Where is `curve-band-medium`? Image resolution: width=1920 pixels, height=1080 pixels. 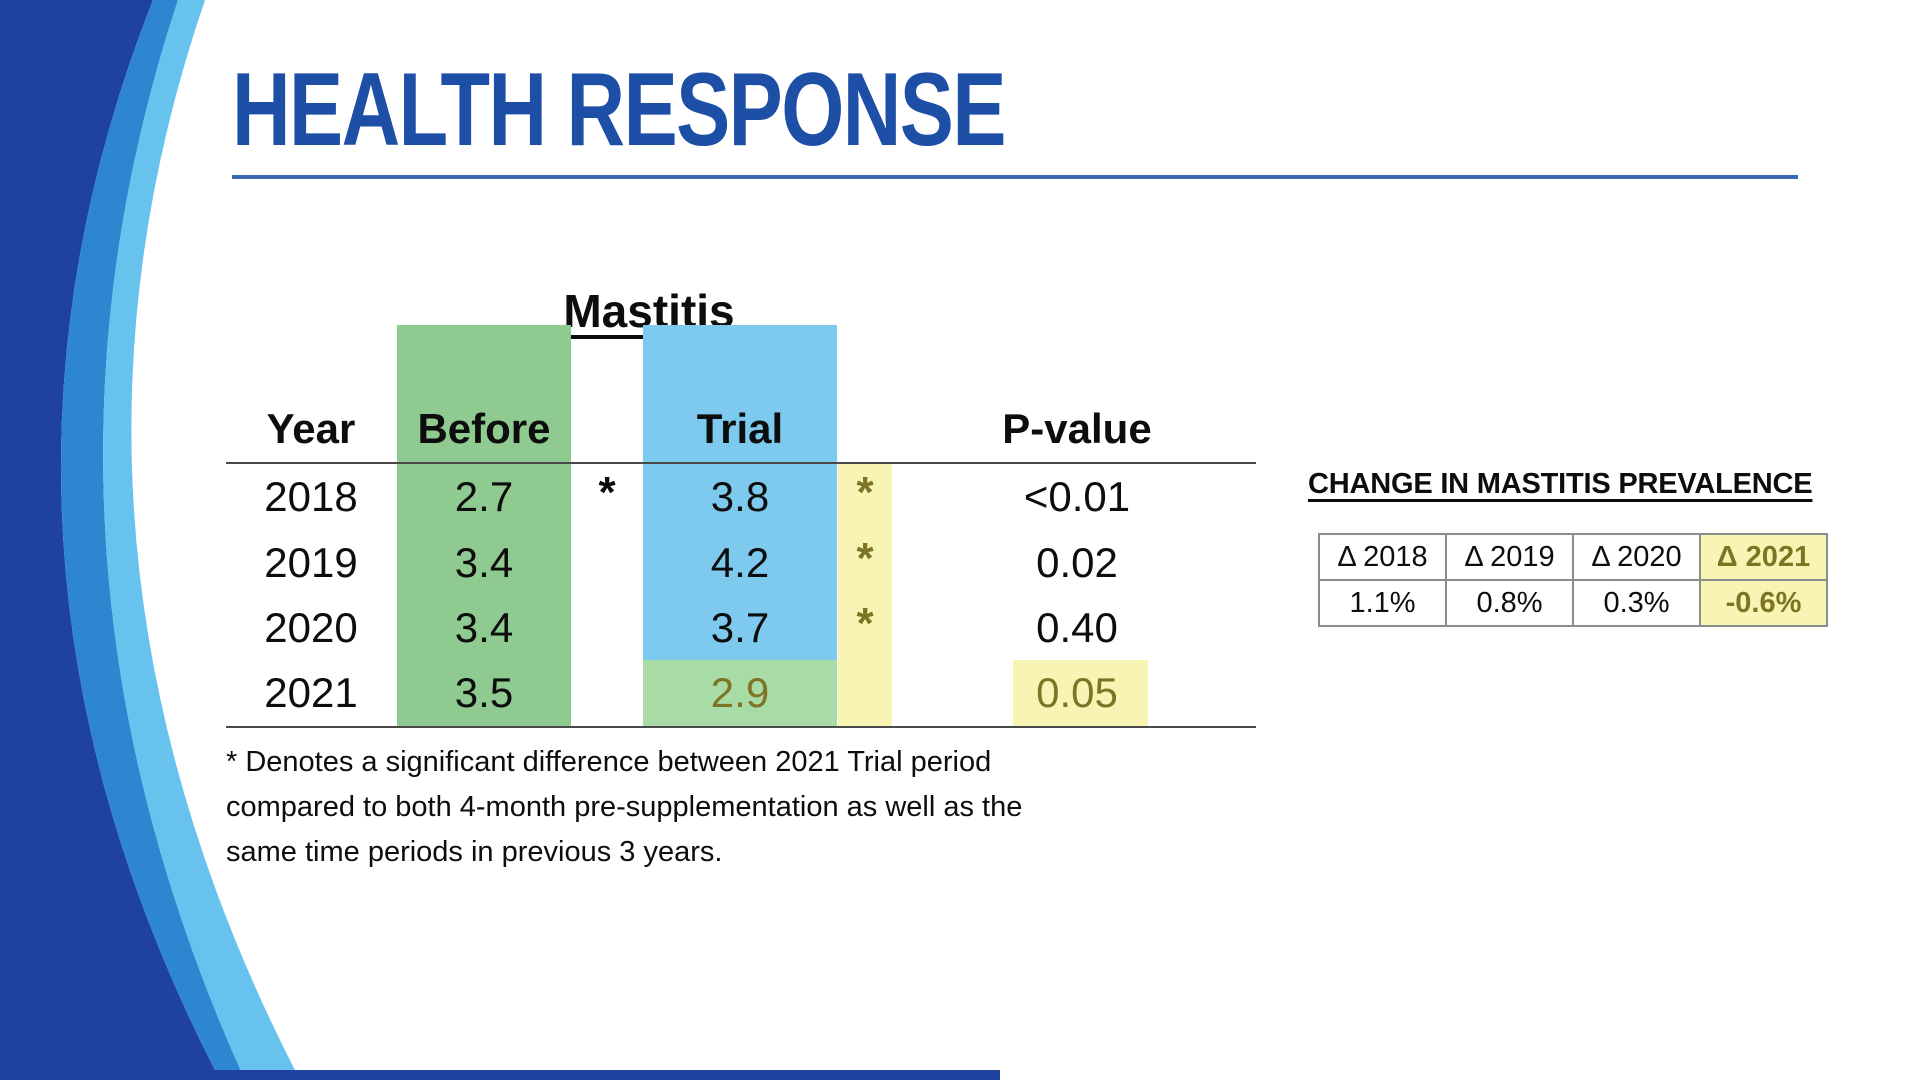 curve-band-medium is located at coordinates (152, 540).